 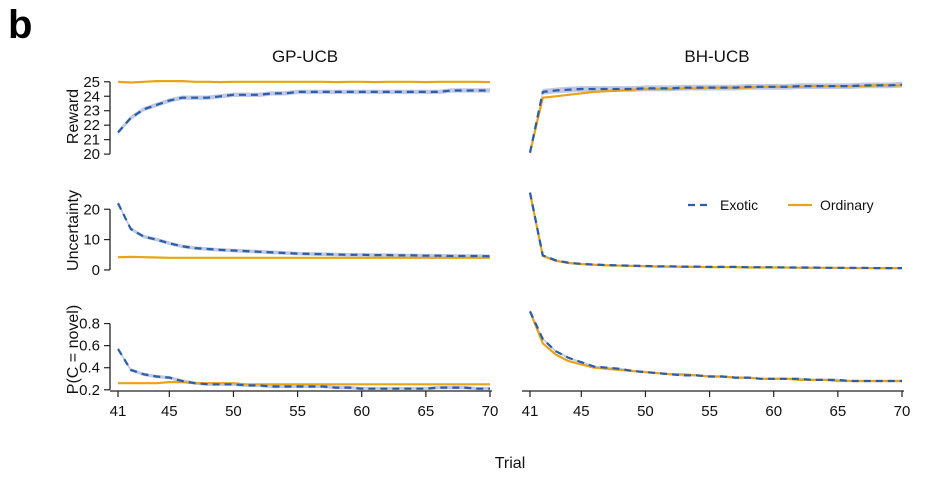 I want to click on y-axis-title: P(C = novel), so click(x=73, y=349).